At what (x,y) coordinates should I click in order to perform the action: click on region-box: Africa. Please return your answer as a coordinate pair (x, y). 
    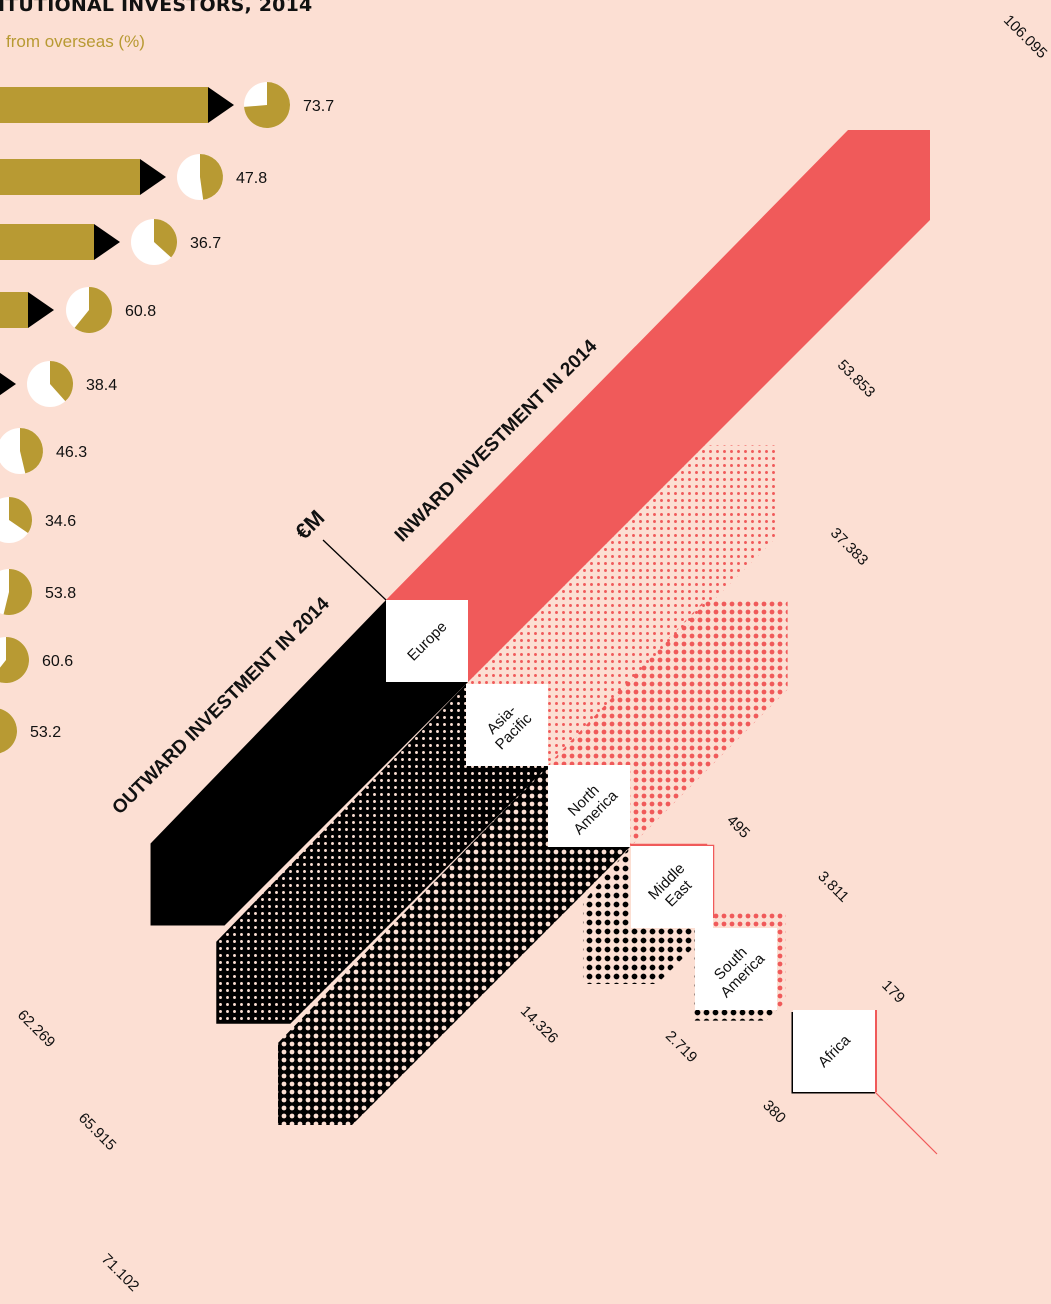
    Looking at the image, I should click on (834, 1051).